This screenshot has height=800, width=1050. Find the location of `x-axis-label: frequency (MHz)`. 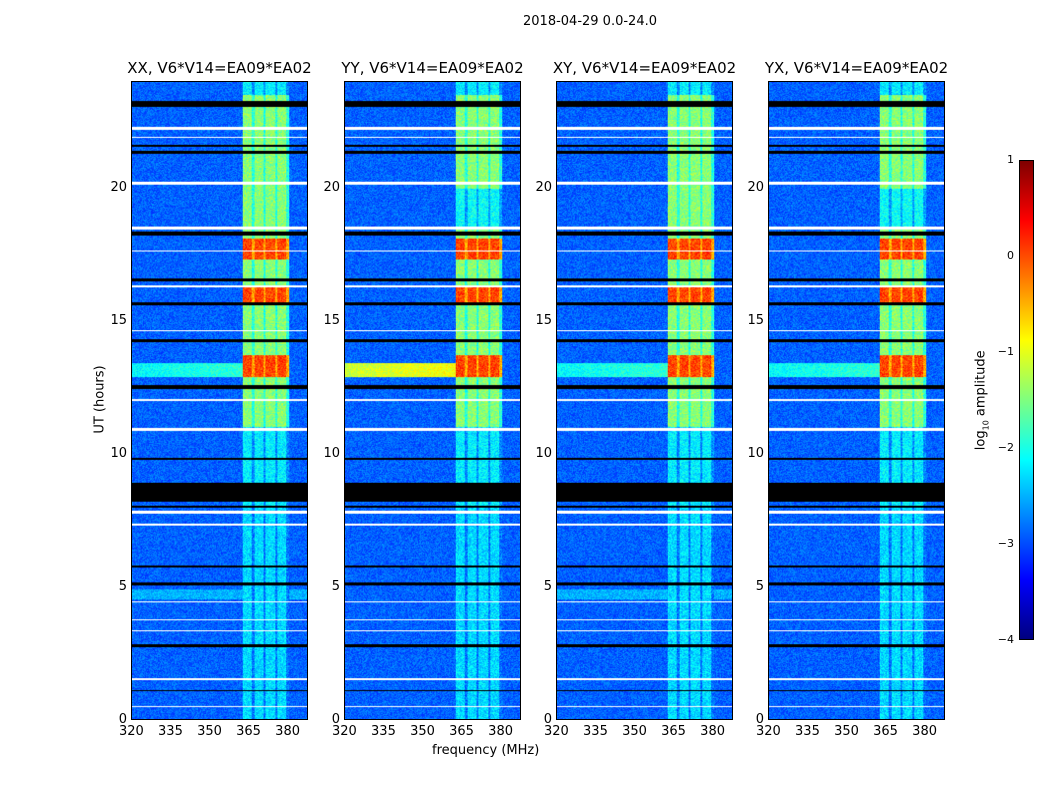

x-axis-label: frequency (MHz) is located at coordinates (486, 750).